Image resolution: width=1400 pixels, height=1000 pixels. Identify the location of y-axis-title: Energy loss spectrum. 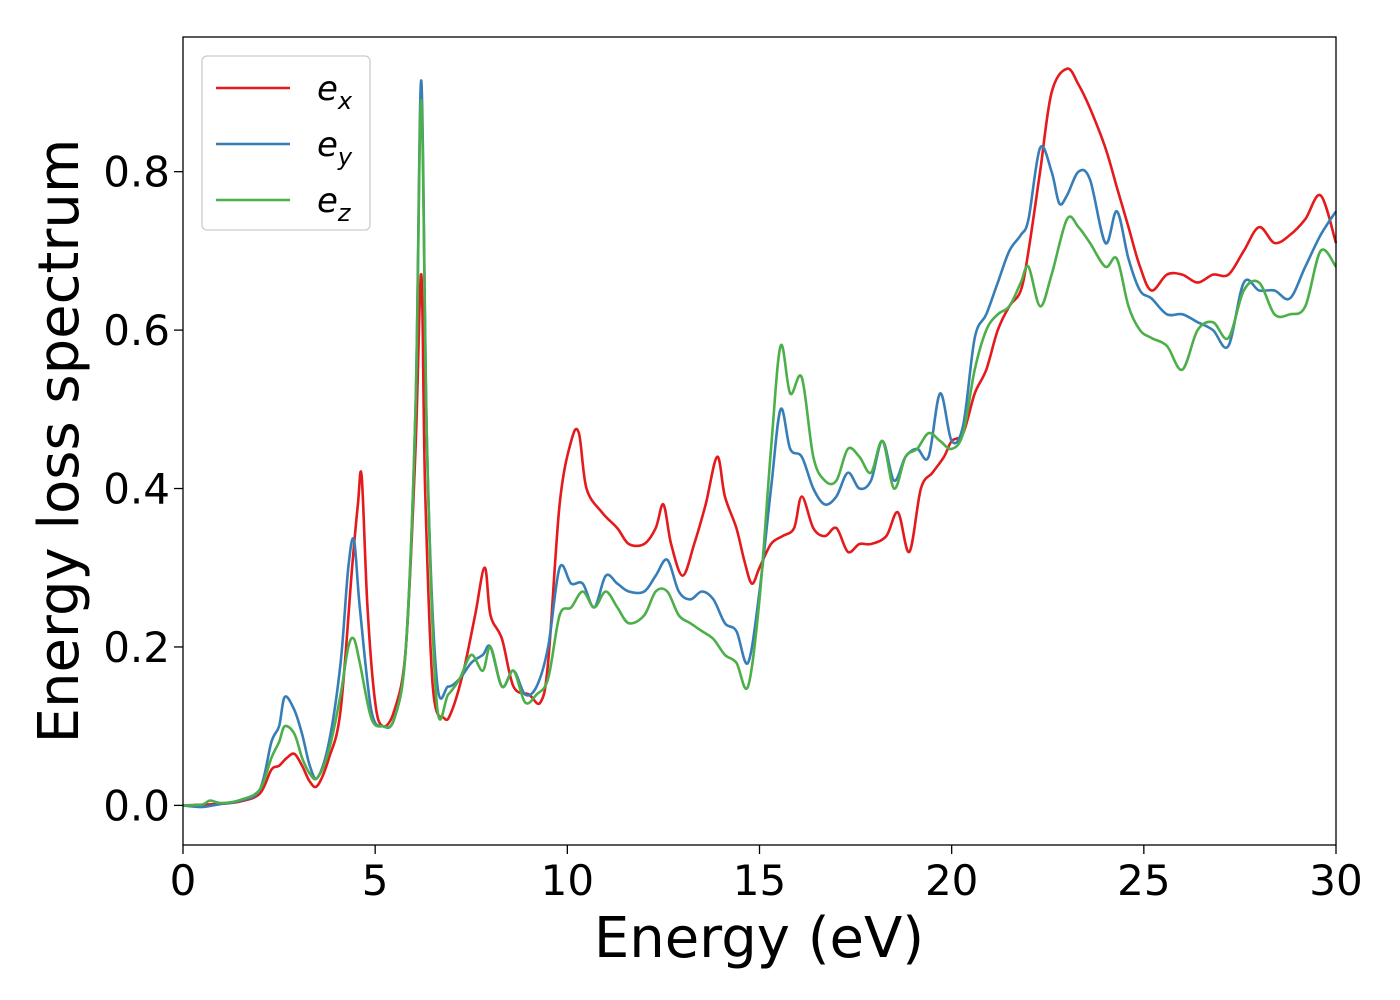
(59, 441).